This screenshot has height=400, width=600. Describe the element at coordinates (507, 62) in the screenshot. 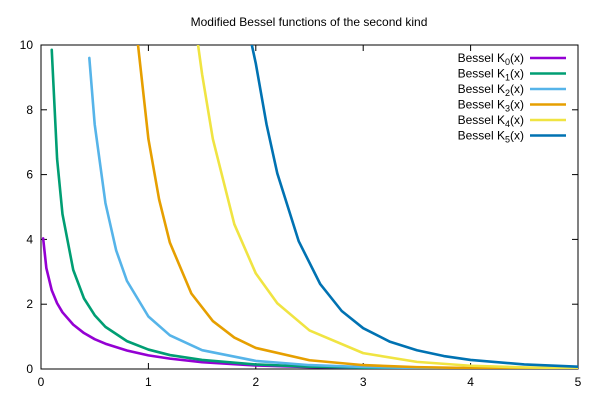

I see `legend-label-subscript: 0` at that location.